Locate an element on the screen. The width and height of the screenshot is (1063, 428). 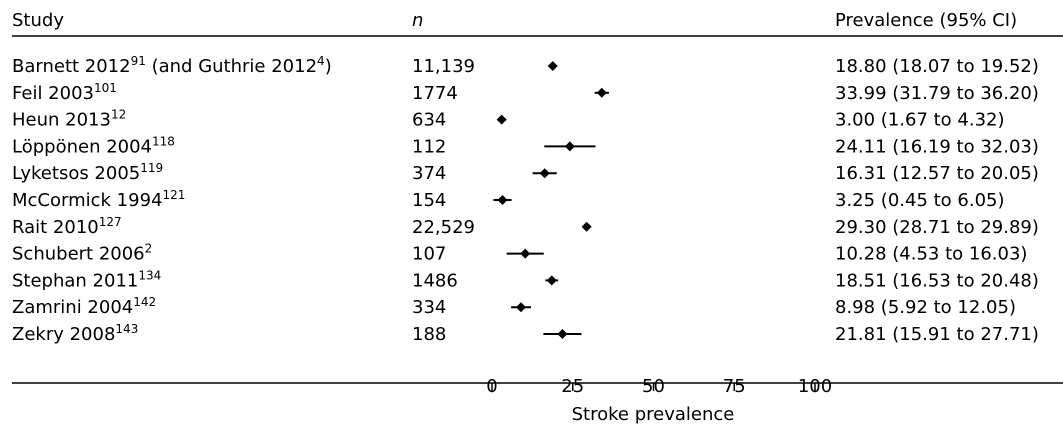
x-tick-label: 75 is located at coordinates (734, 386).